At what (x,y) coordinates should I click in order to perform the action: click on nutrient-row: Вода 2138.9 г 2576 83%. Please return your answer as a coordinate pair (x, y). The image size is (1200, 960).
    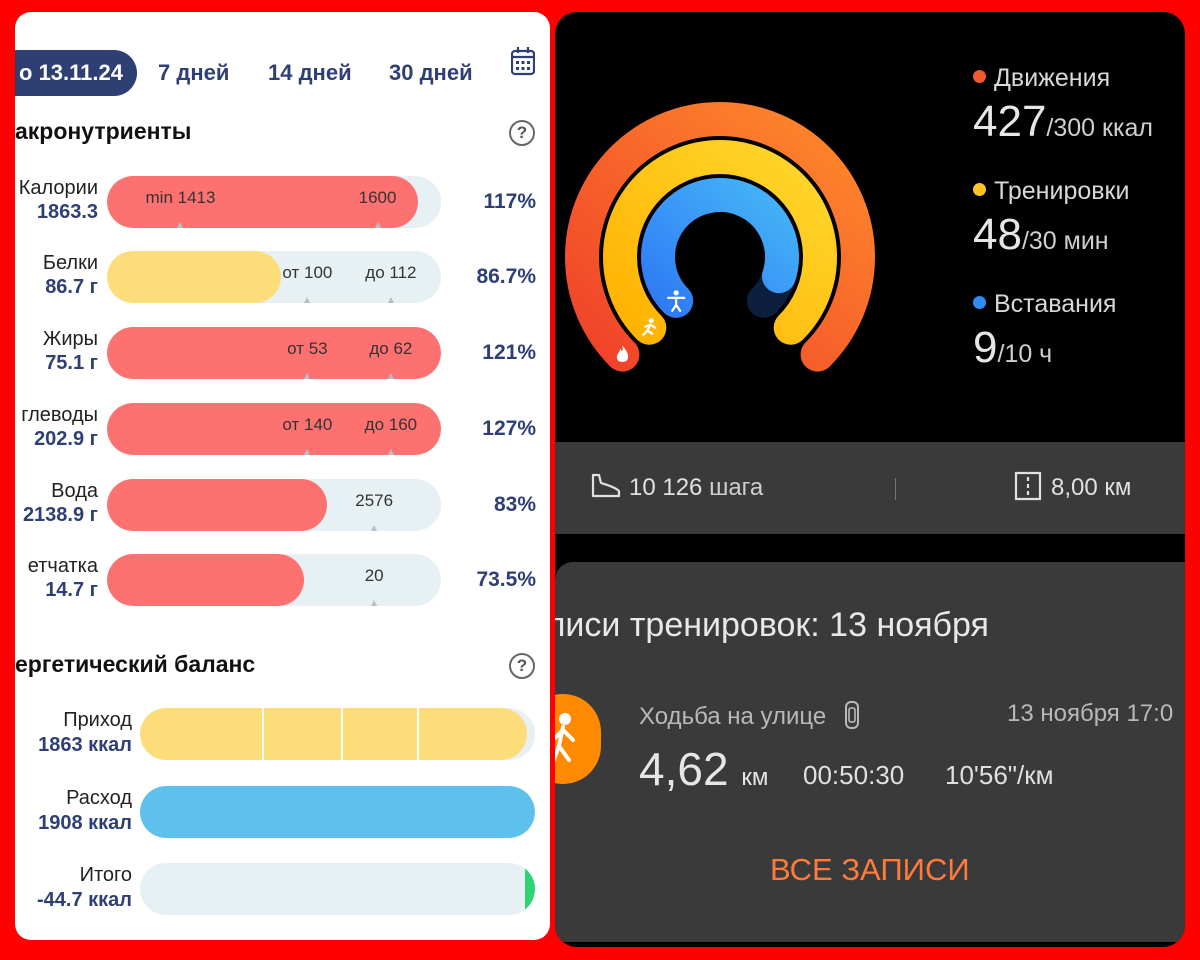
    Looking at the image, I should click on (282, 505).